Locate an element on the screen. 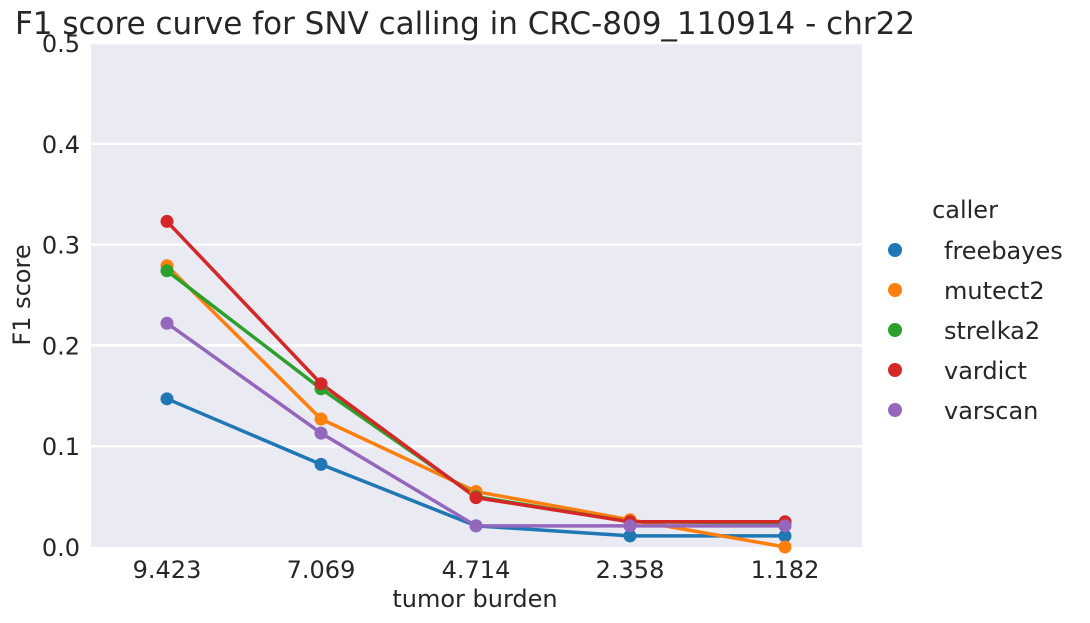 This screenshot has width=1090, height=623. x-tick-label: 7.069 is located at coordinates (321, 570).